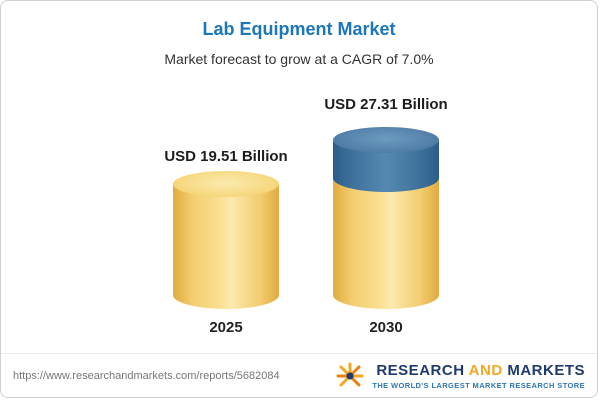  I want to click on bar-cylinder-2025, so click(226, 240).